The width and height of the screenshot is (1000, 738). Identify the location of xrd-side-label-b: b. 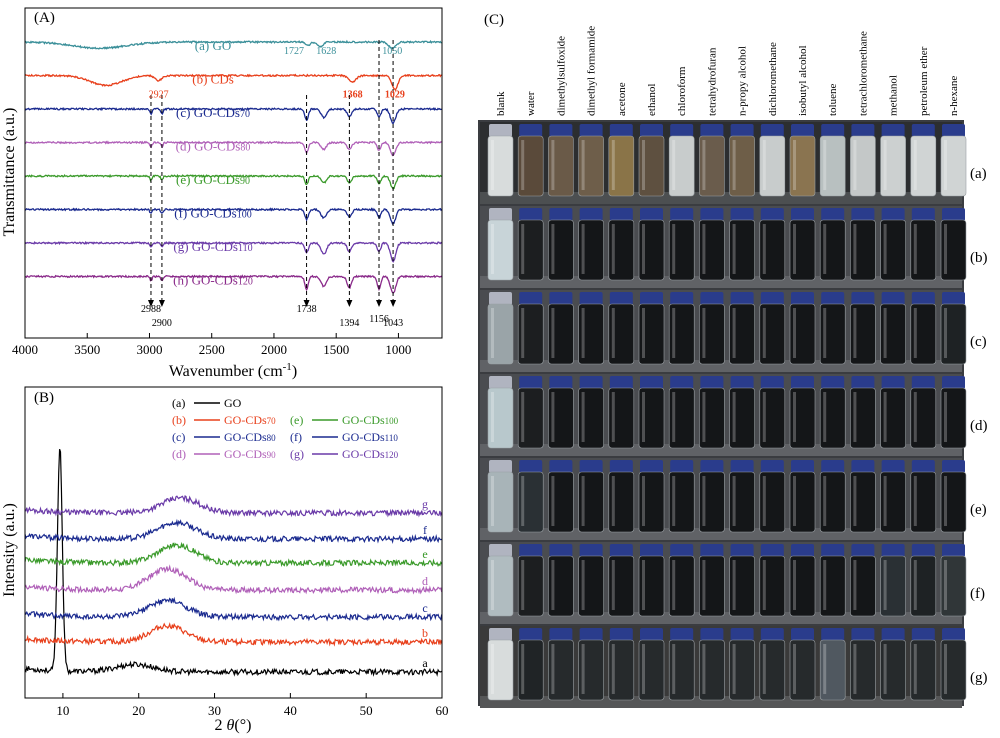
(425, 633).